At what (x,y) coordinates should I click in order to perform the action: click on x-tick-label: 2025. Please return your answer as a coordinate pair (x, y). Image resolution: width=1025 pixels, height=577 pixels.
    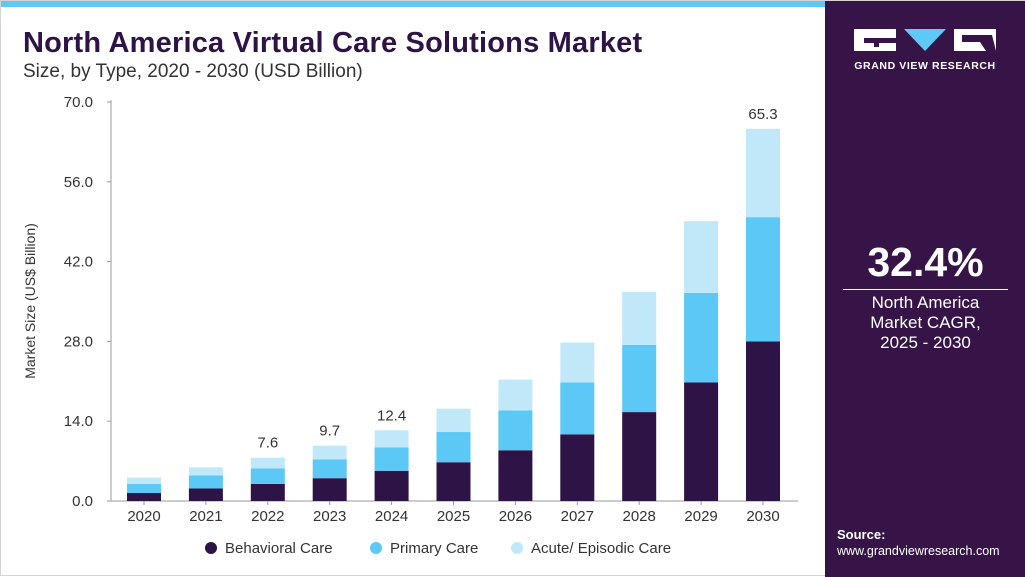
    Looking at the image, I should click on (453, 516).